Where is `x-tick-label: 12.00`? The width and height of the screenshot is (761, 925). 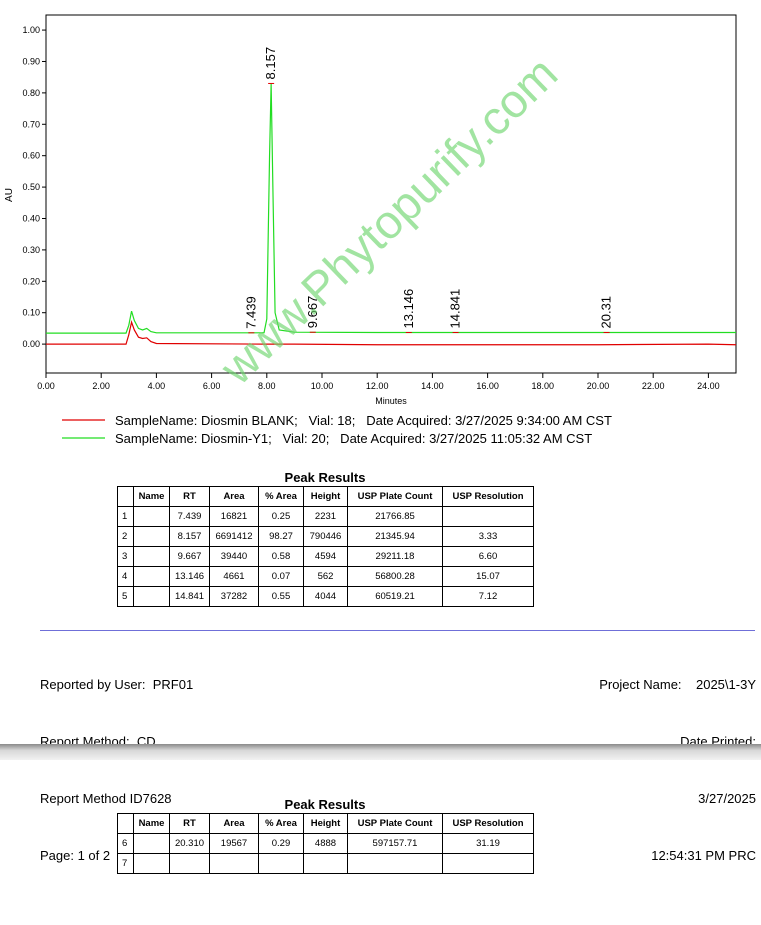
x-tick-label: 12.00 is located at coordinates (377, 386).